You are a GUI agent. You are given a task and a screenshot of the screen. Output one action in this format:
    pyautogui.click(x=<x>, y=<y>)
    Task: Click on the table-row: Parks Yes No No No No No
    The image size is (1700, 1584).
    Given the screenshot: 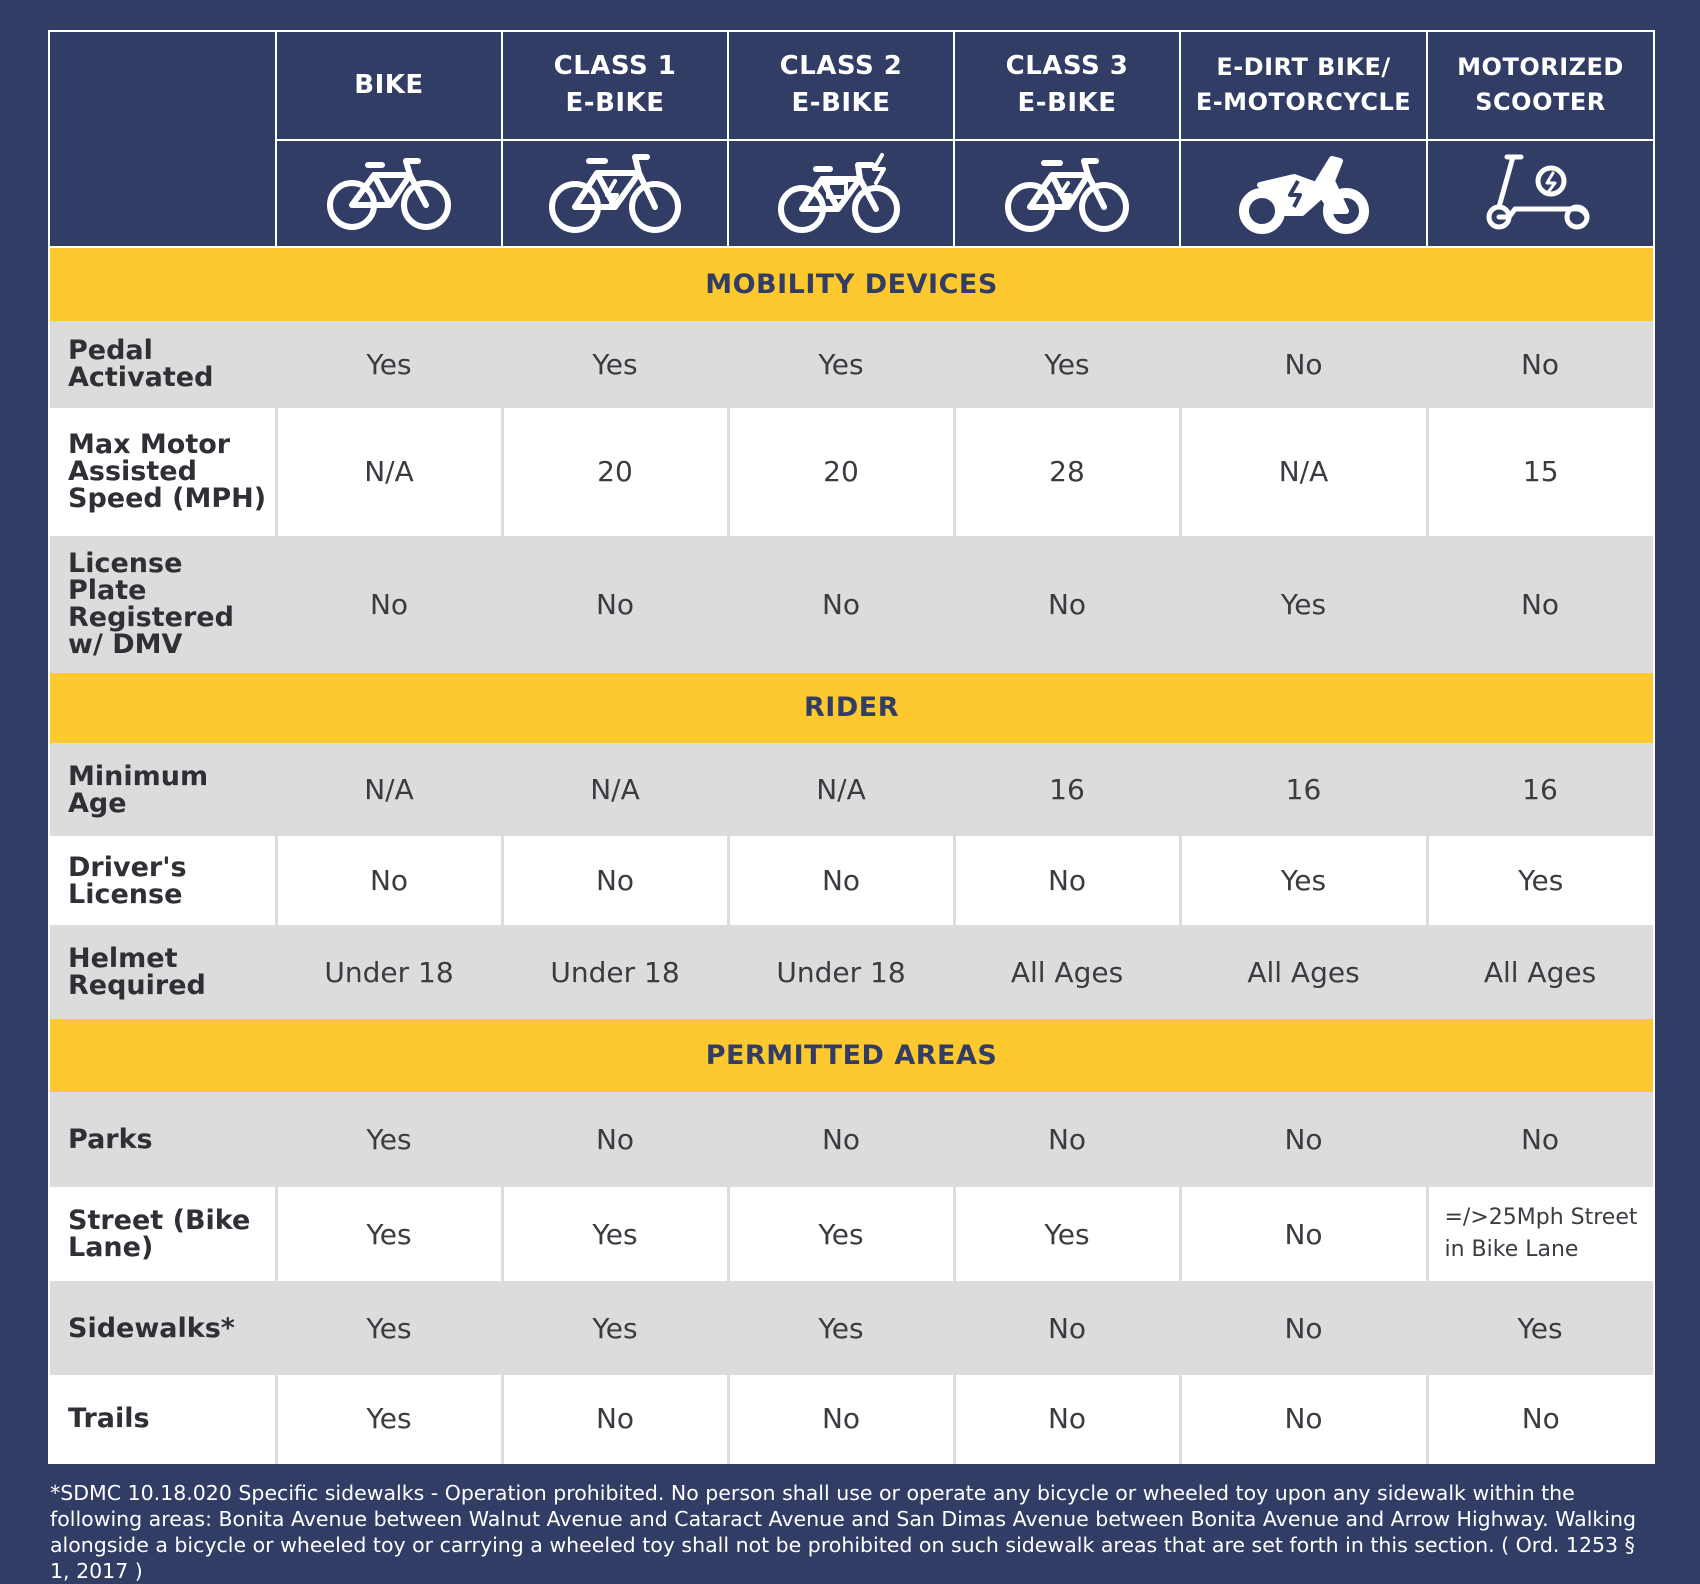 What is the action you would take?
    pyautogui.click(x=851, y=1139)
    